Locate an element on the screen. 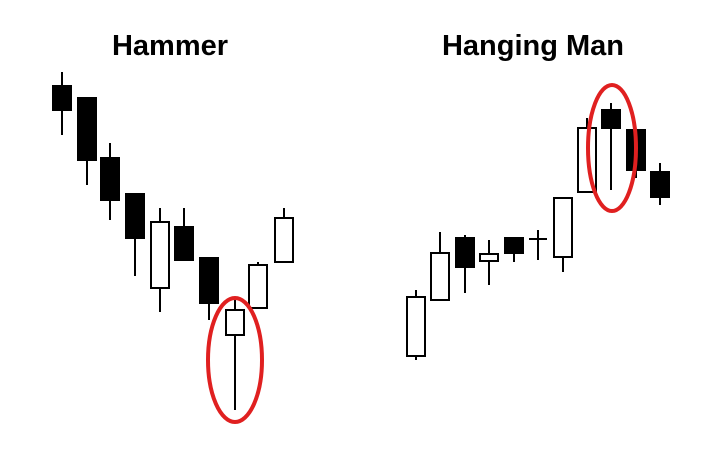 Image resolution: width=726 pixels, height=460 pixels. panel-title: Hanging Man is located at coordinates (533, 46).